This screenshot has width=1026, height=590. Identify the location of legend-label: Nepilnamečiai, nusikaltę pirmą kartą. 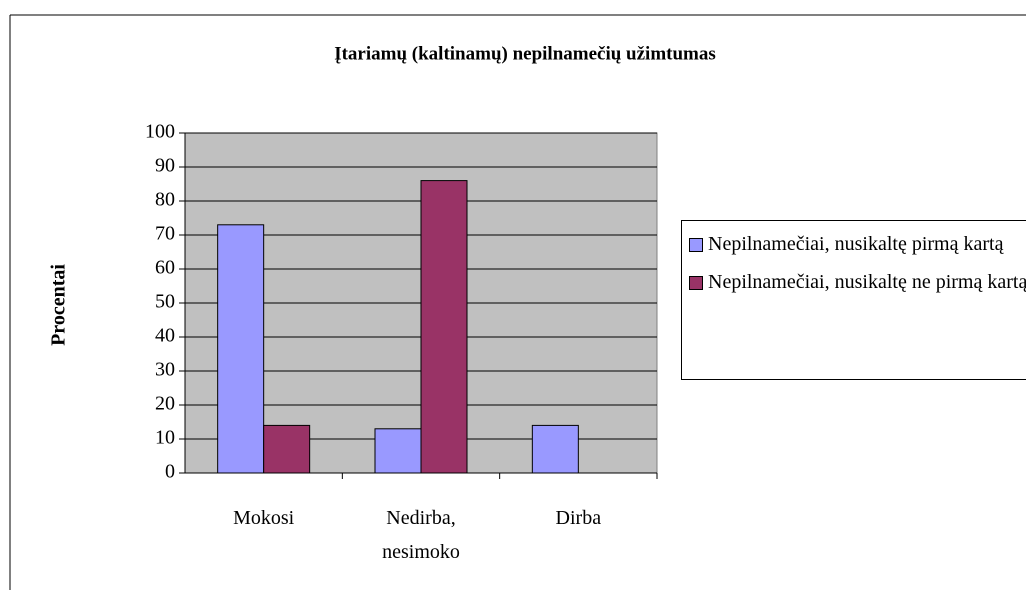
(856, 244).